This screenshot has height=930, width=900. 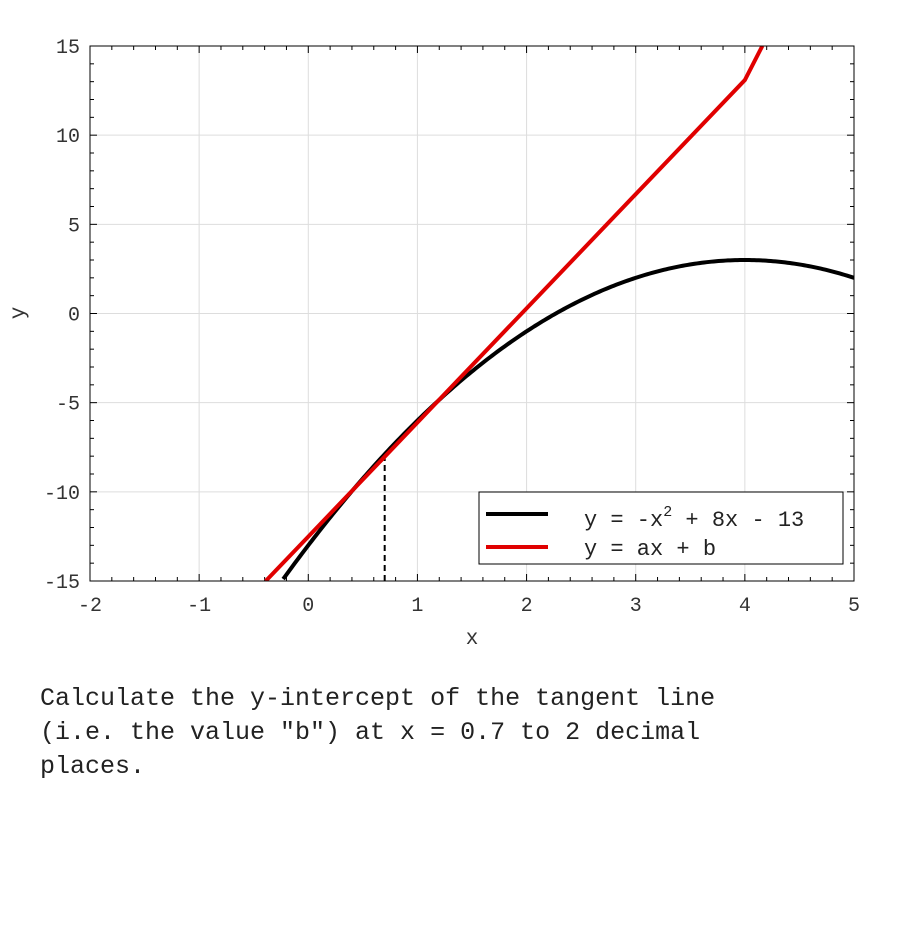 I want to click on y-axis-label: y, so click(x=19, y=313).